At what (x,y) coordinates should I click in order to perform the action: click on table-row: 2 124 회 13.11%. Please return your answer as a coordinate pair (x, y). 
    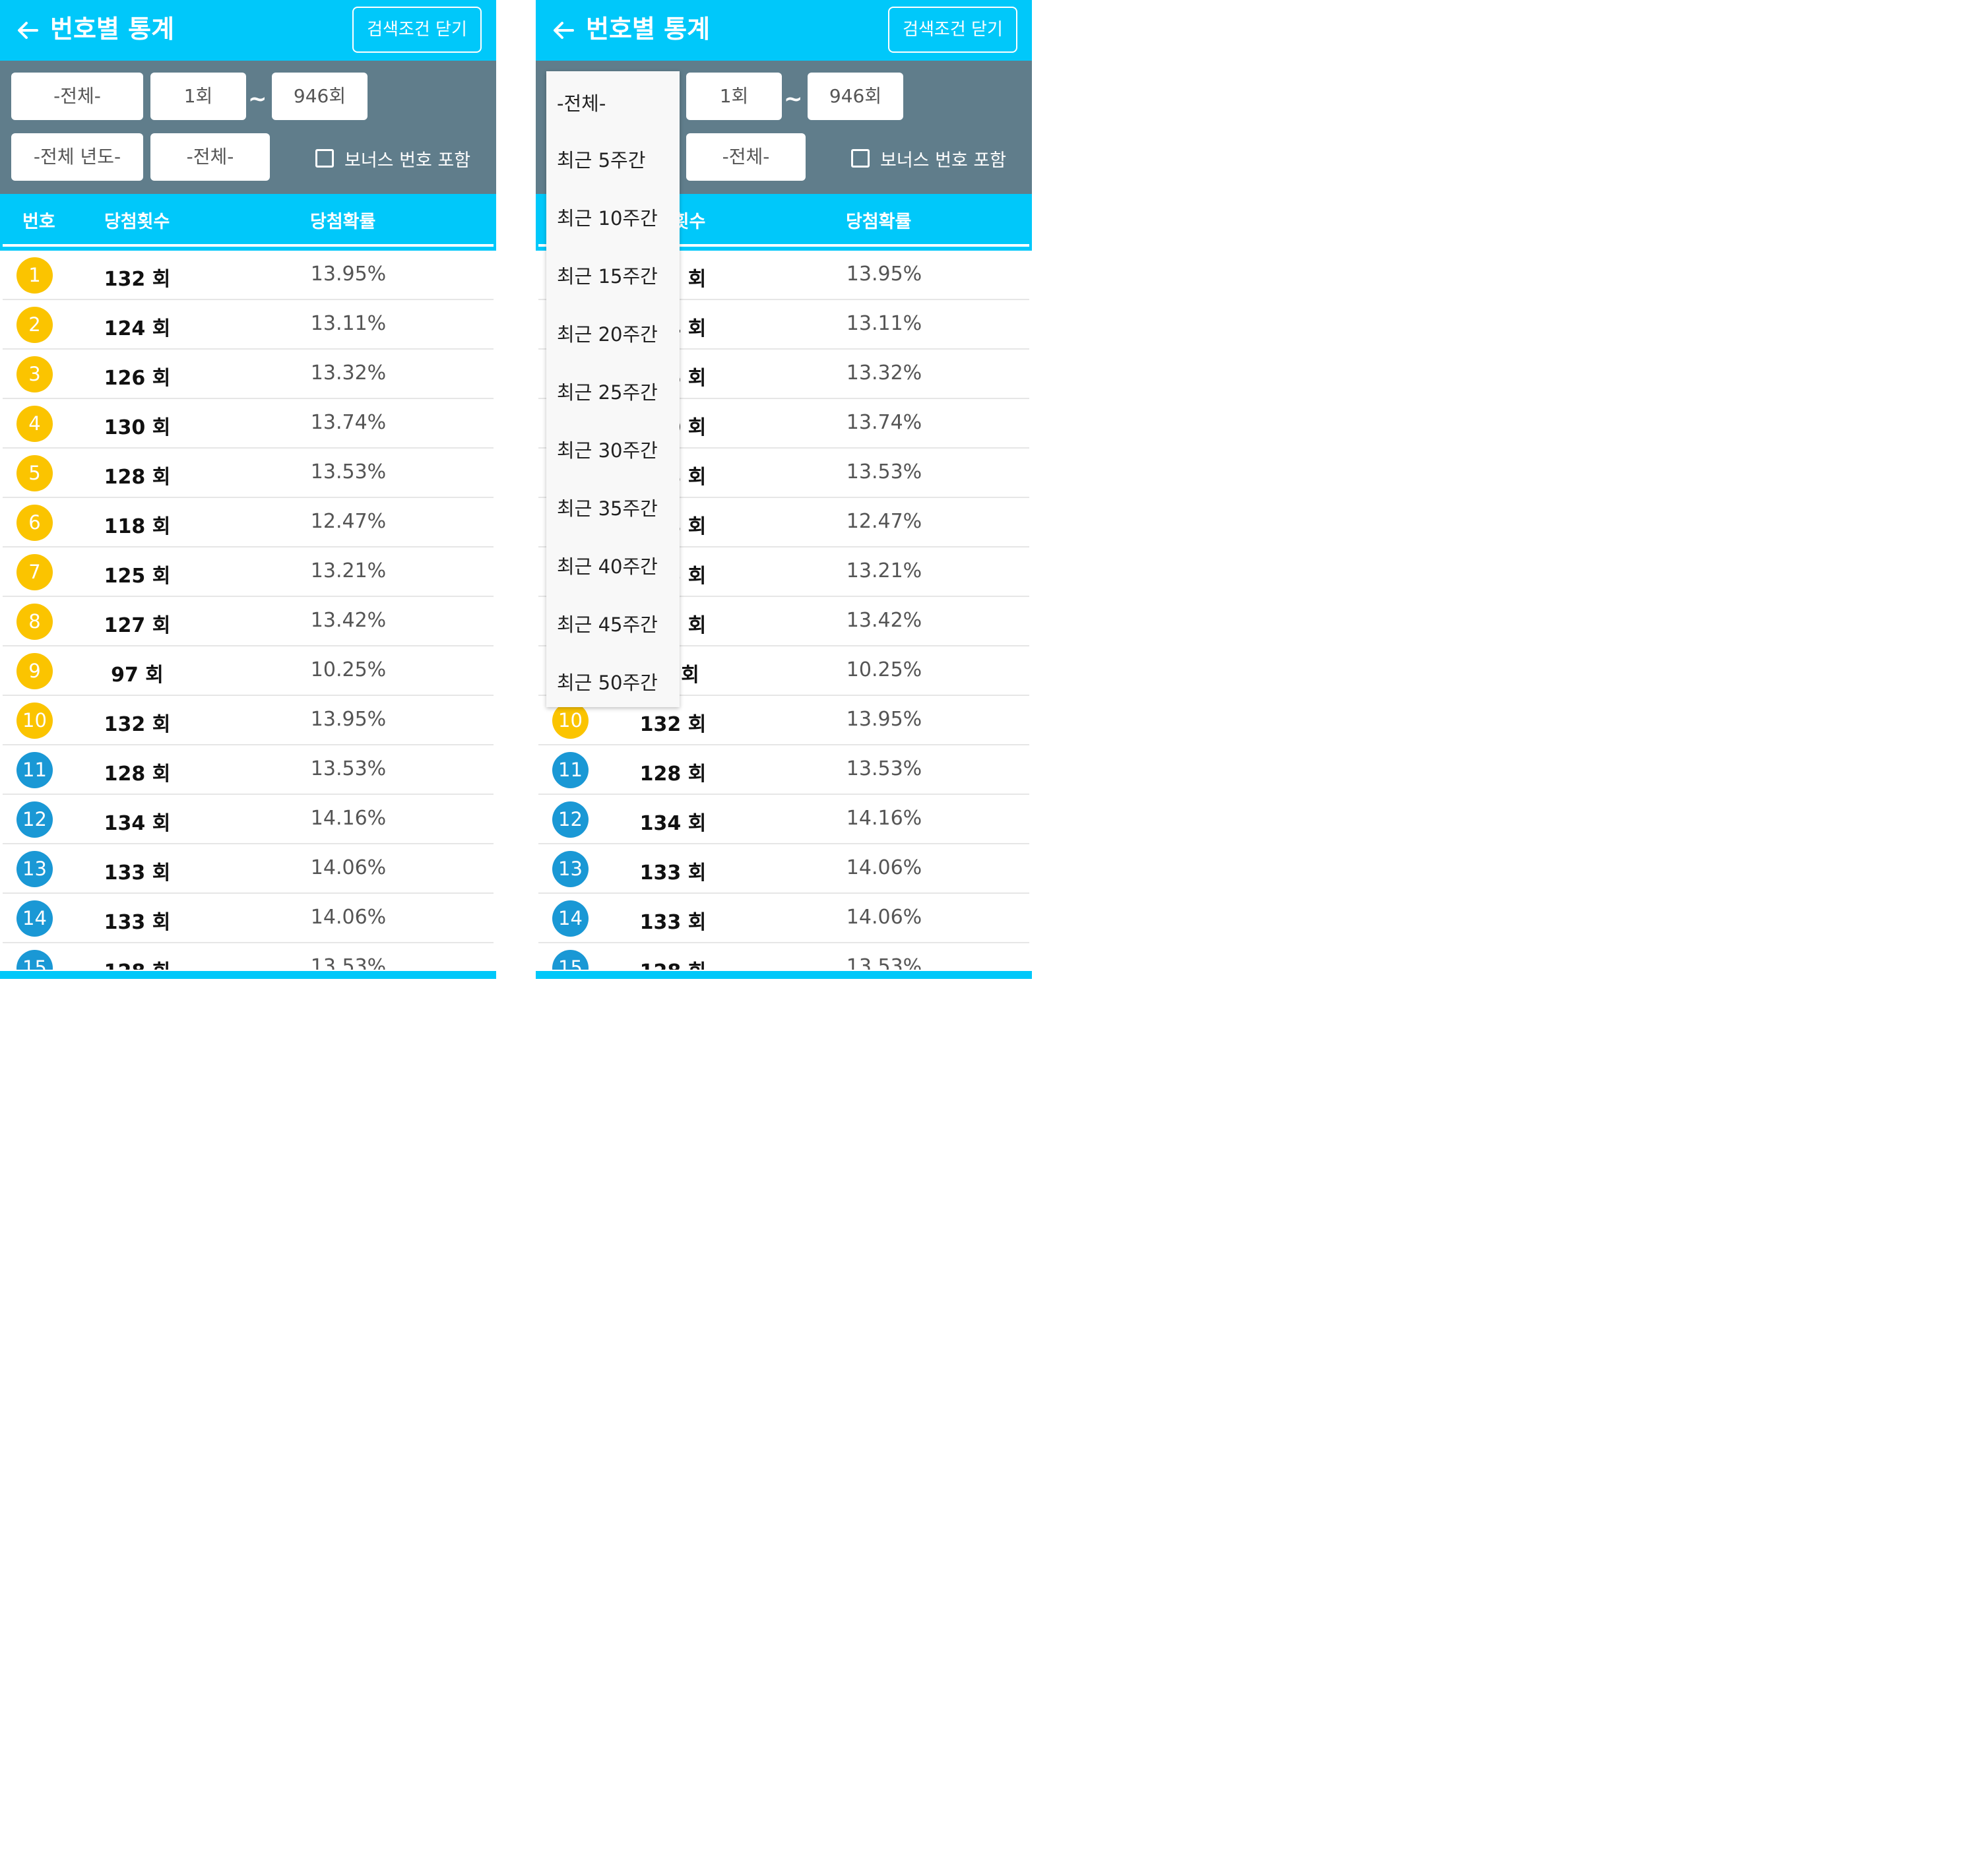
    Looking at the image, I should click on (248, 325).